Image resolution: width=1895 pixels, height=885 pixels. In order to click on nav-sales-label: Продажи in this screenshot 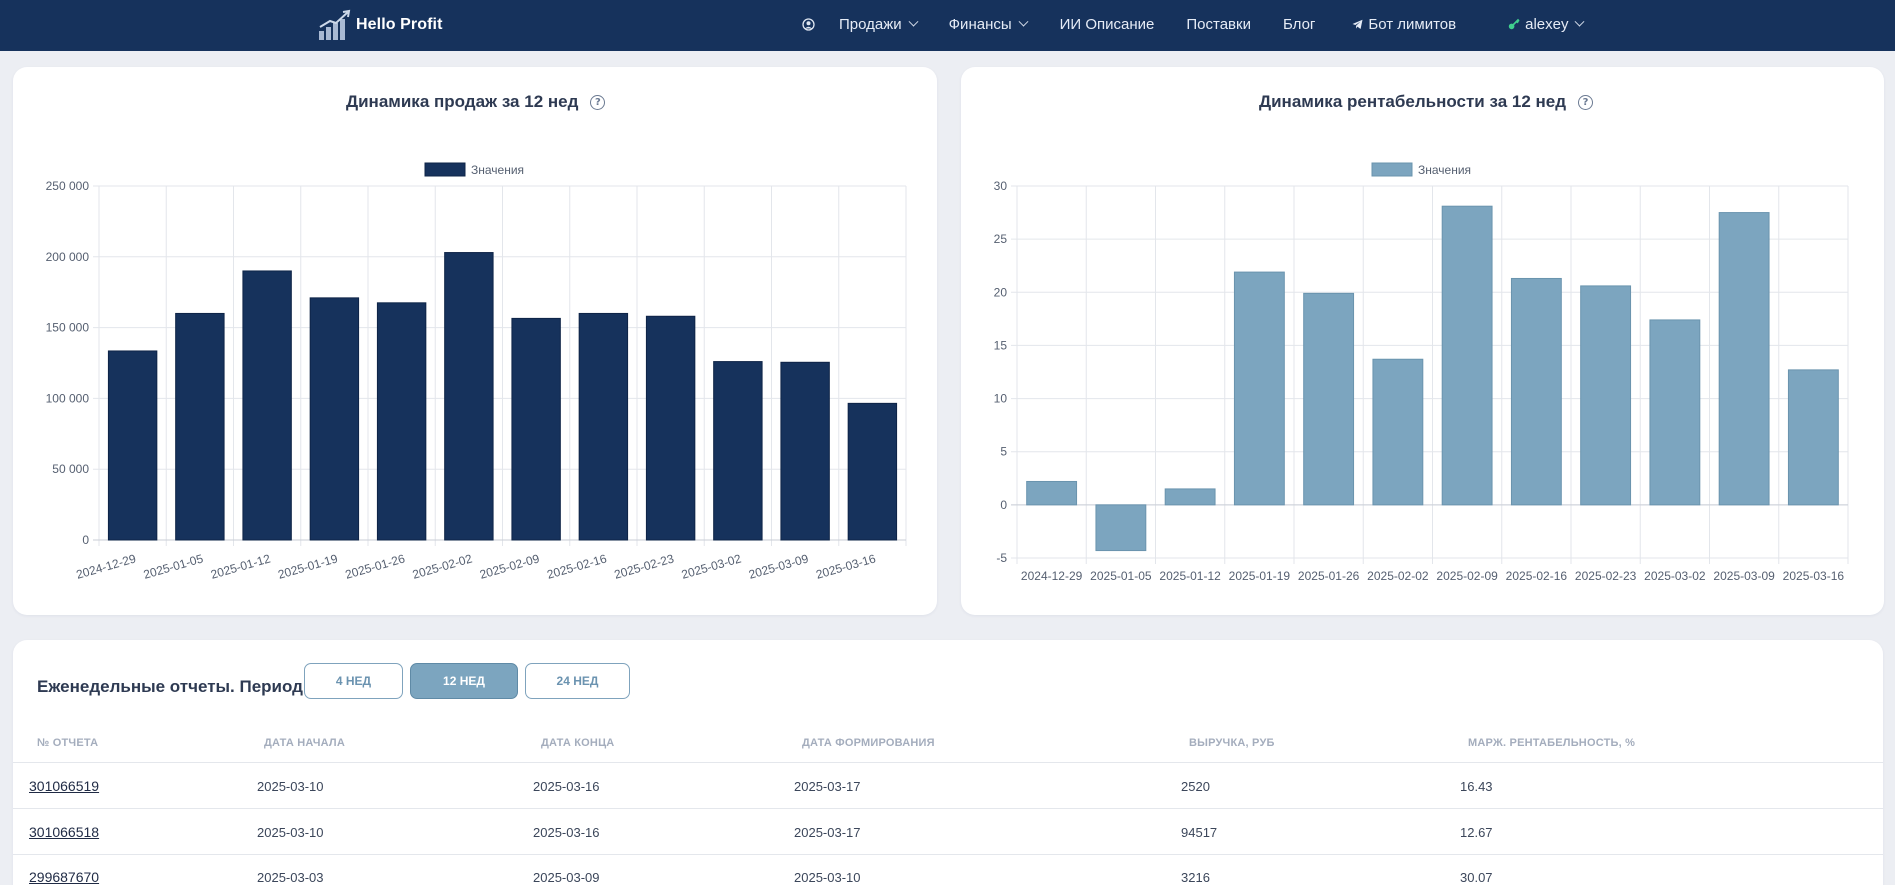, I will do `click(870, 24)`.